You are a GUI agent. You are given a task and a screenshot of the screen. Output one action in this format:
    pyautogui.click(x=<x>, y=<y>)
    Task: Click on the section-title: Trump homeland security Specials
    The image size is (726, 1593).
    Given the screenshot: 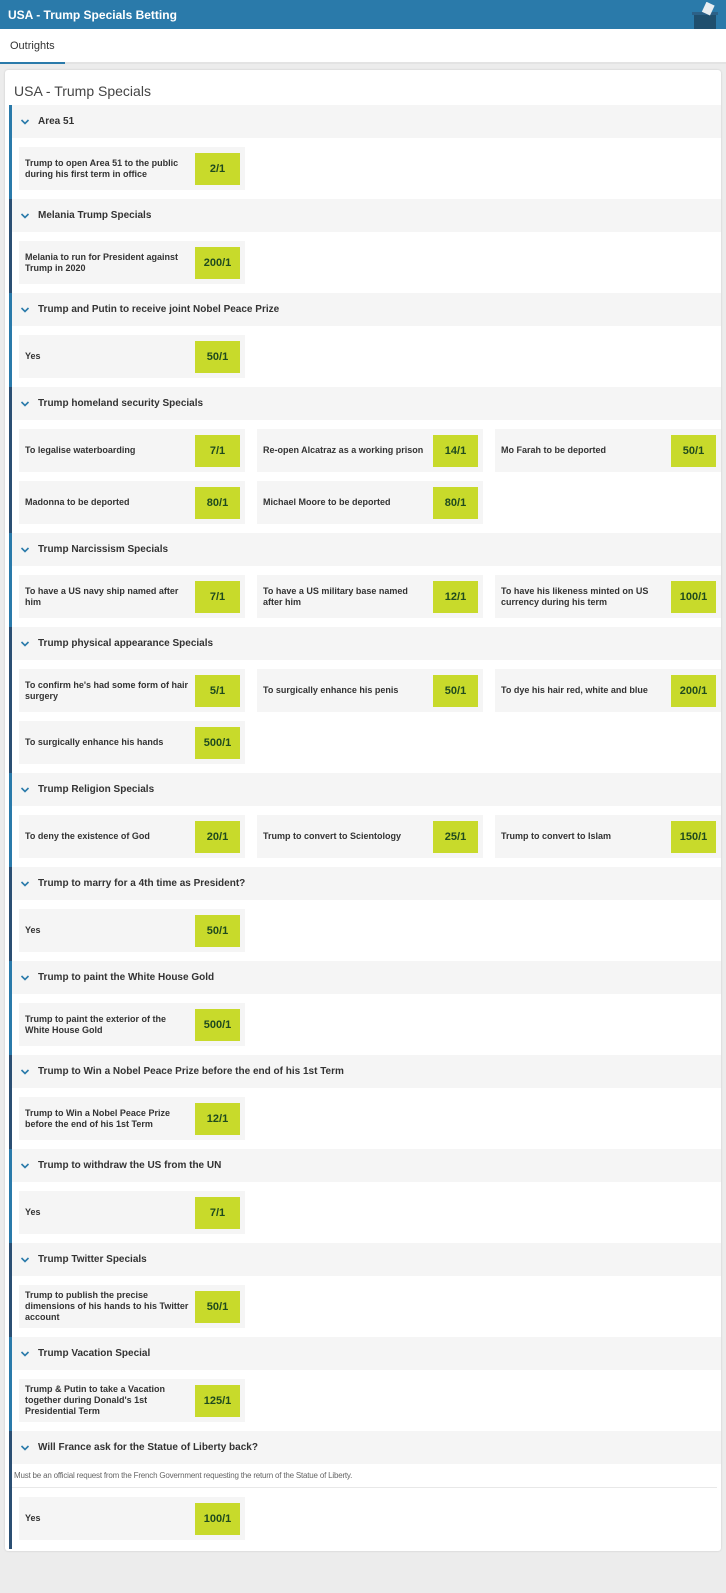 What is the action you would take?
    pyautogui.click(x=121, y=403)
    